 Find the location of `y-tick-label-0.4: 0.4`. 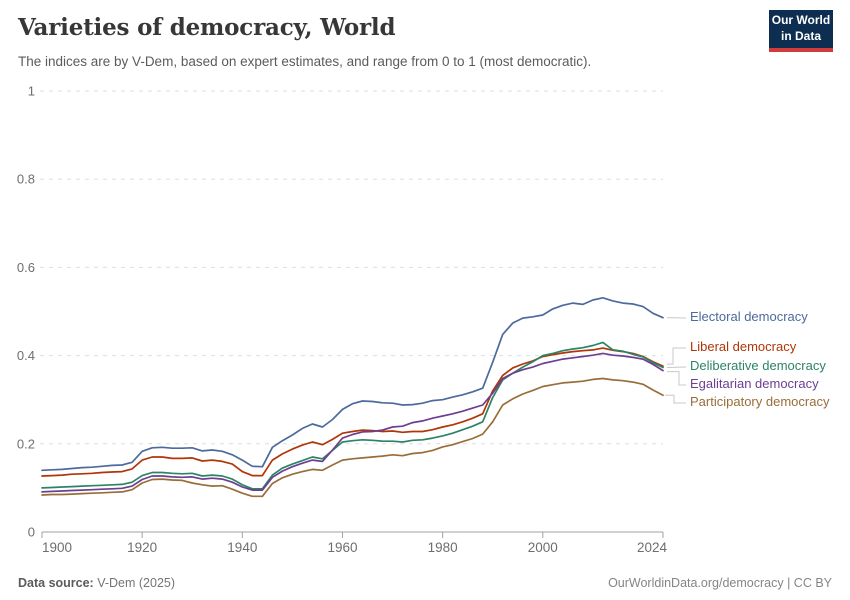

y-tick-label-0.4: 0.4 is located at coordinates (26, 355).